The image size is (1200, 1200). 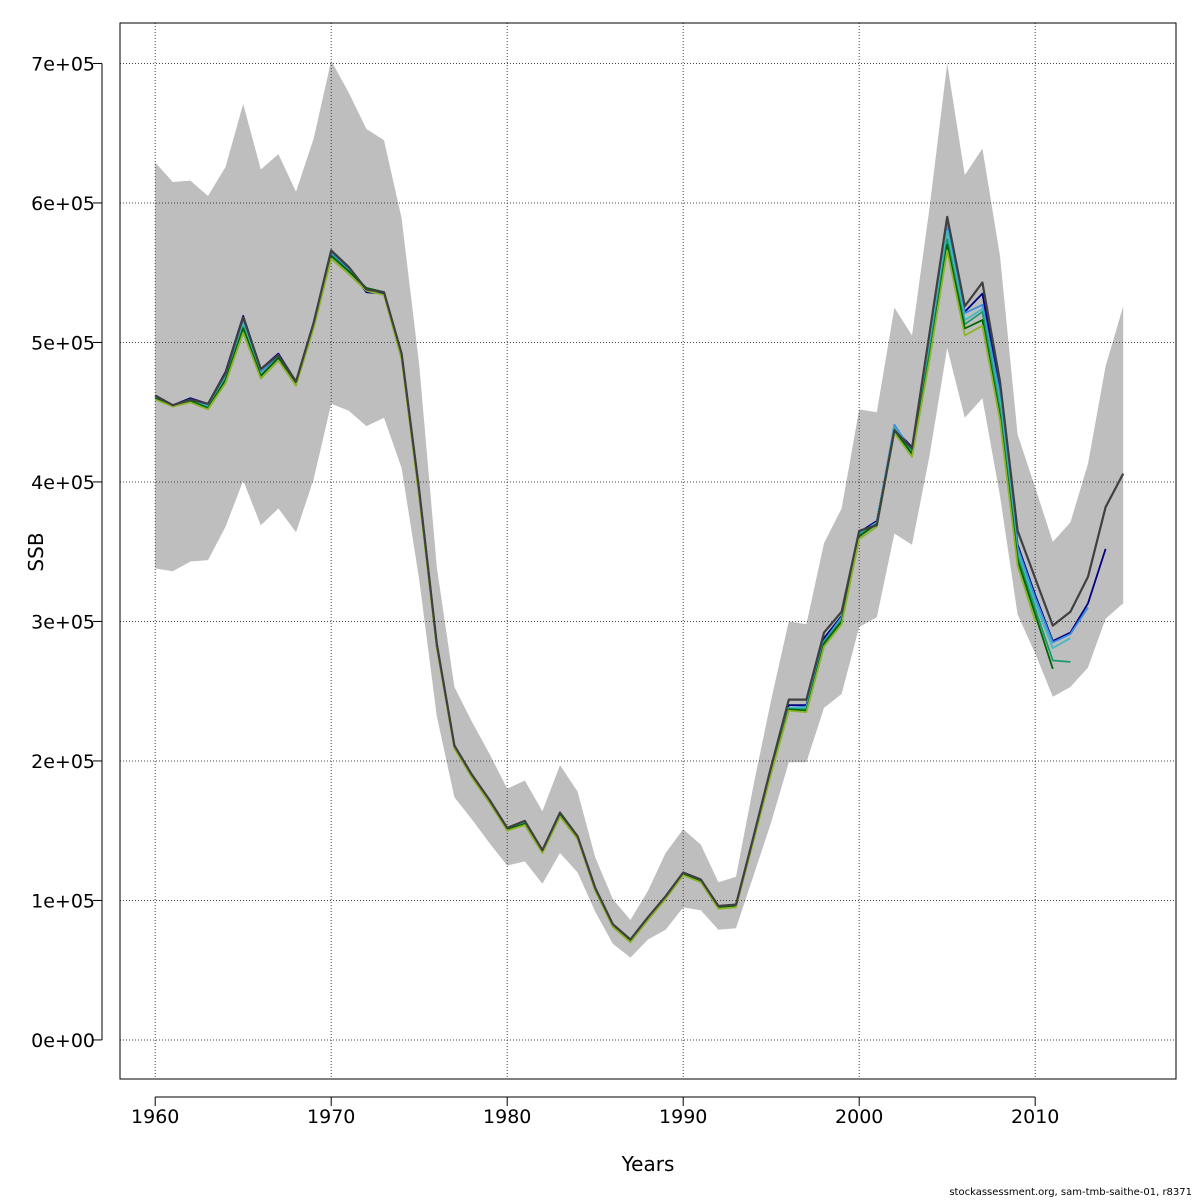 I want to click on y-tick-label-2: 2e+05, so click(x=63, y=762).